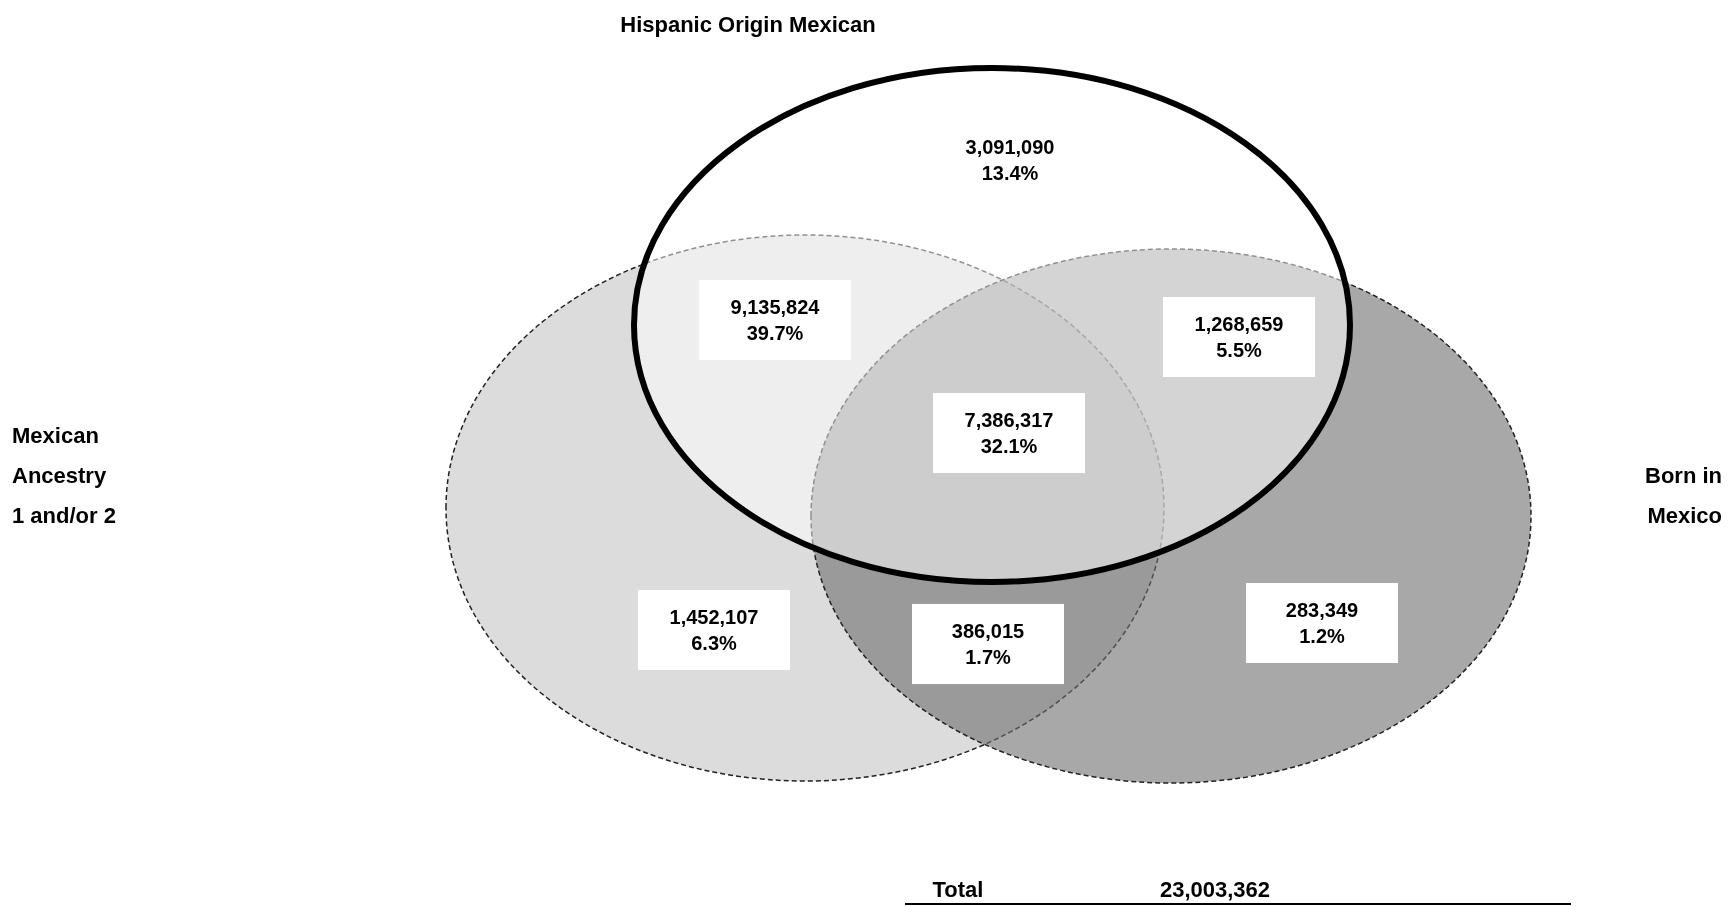  I want to click on category-label: 7,386,317, so click(1009, 420).